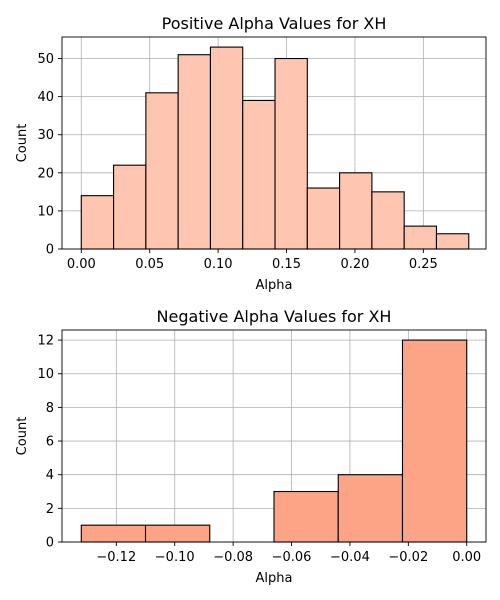 The image size is (500, 600). Describe the element at coordinates (45, 97) in the screenshot. I see `y-tick-label: 40` at that location.